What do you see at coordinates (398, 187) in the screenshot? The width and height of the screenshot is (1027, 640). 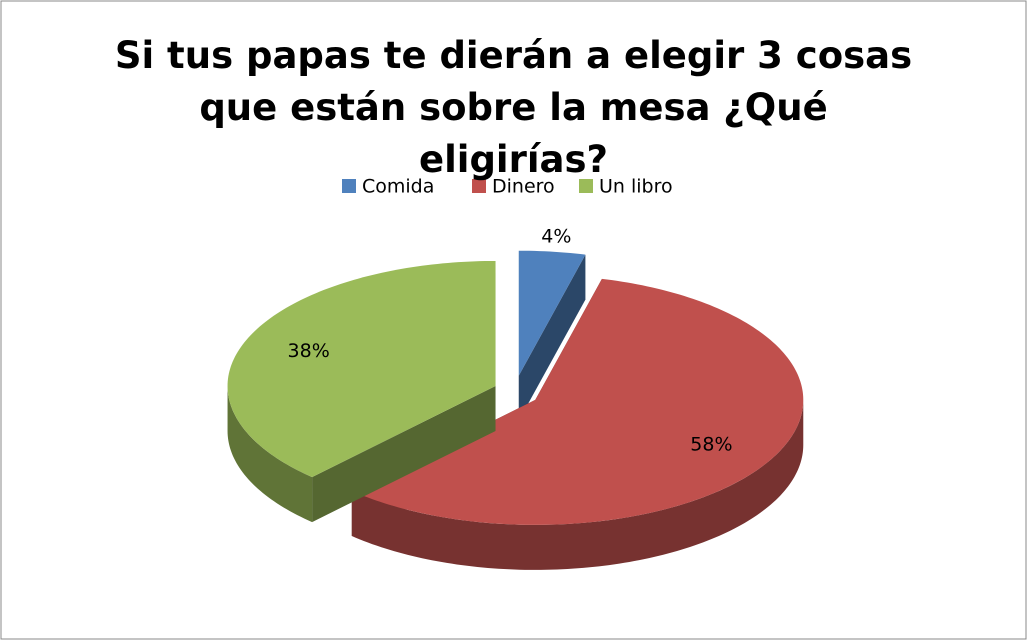 I see `legend-label: Comida` at bounding box center [398, 187].